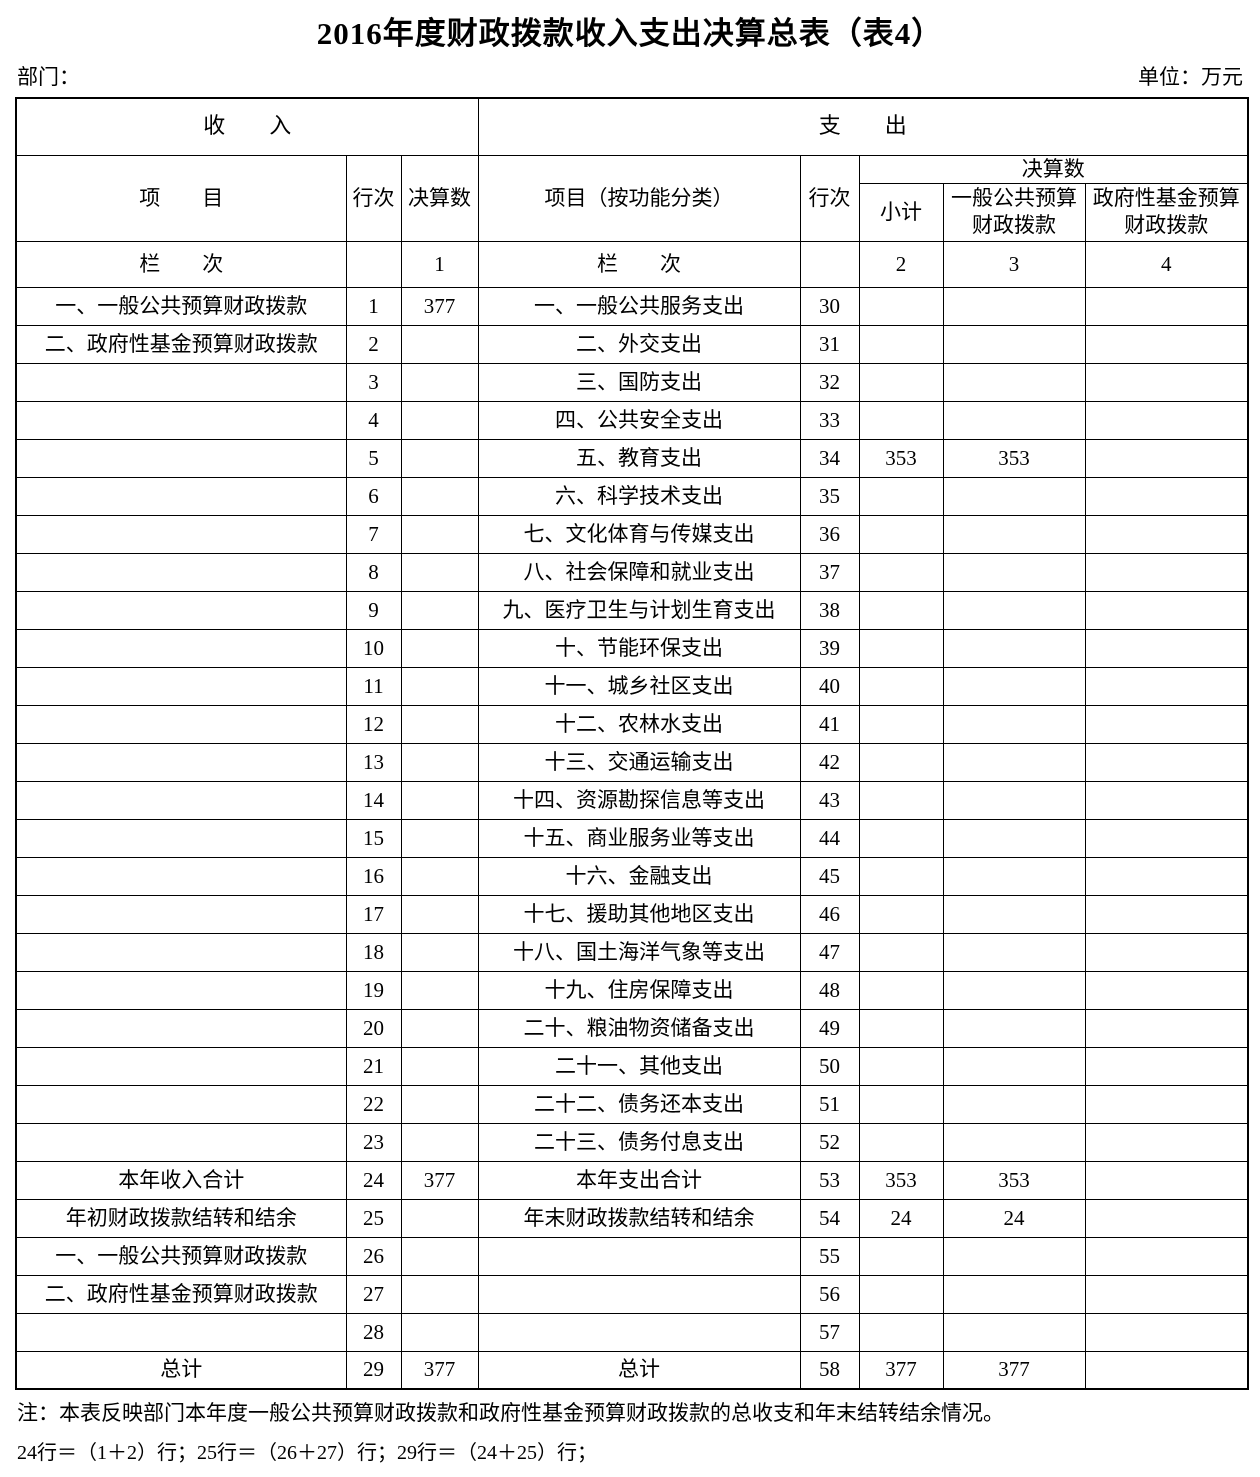 This screenshot has width=1260, height=1477. I want to click on page-title: 2016年度财政拨款收入支出决算总表（表4）, so click(630, 33).